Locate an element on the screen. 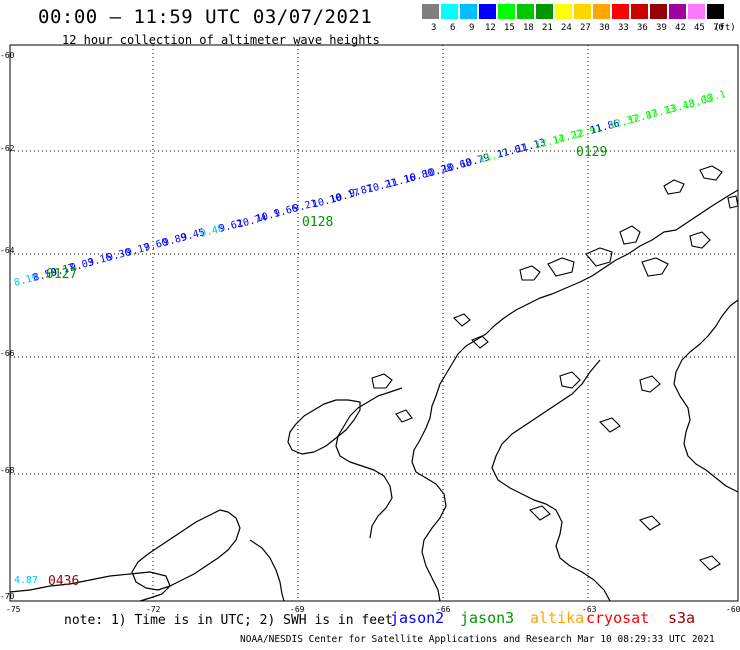 The height and width of the screenshot is (650, 740). lon-label-69: -69 is located at coordinates (297, 609).